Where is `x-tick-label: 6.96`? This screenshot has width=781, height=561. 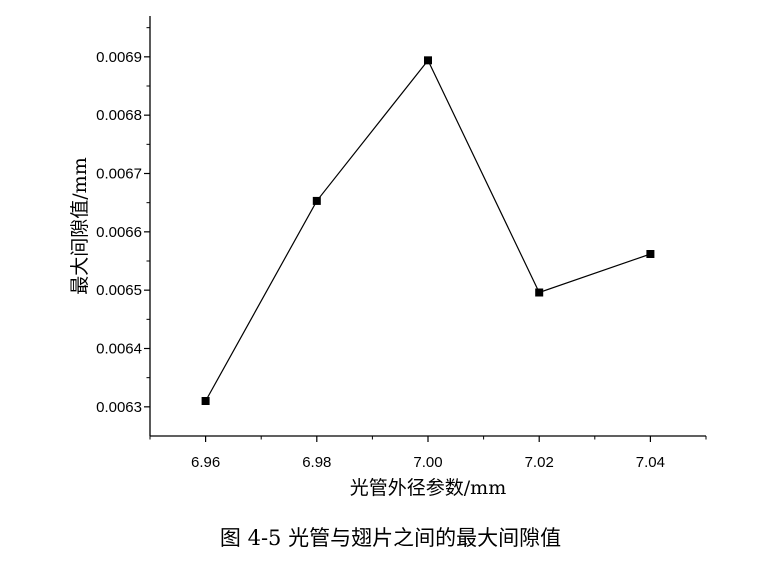 x-tick-label: 6.96 is located at coordinates (205, 462).